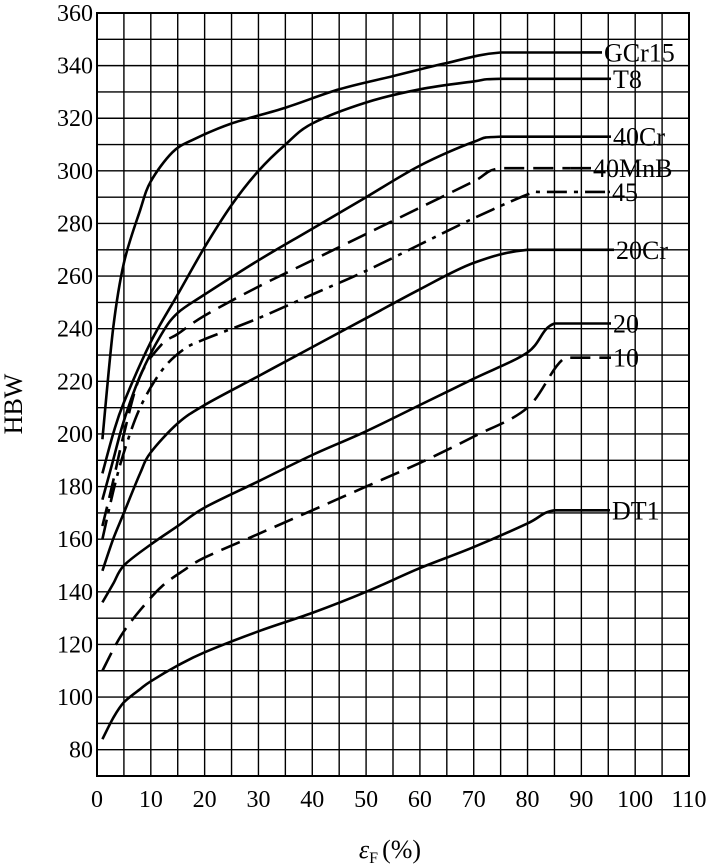  I want to click on x-tick-label: 50, so click(366, 800).